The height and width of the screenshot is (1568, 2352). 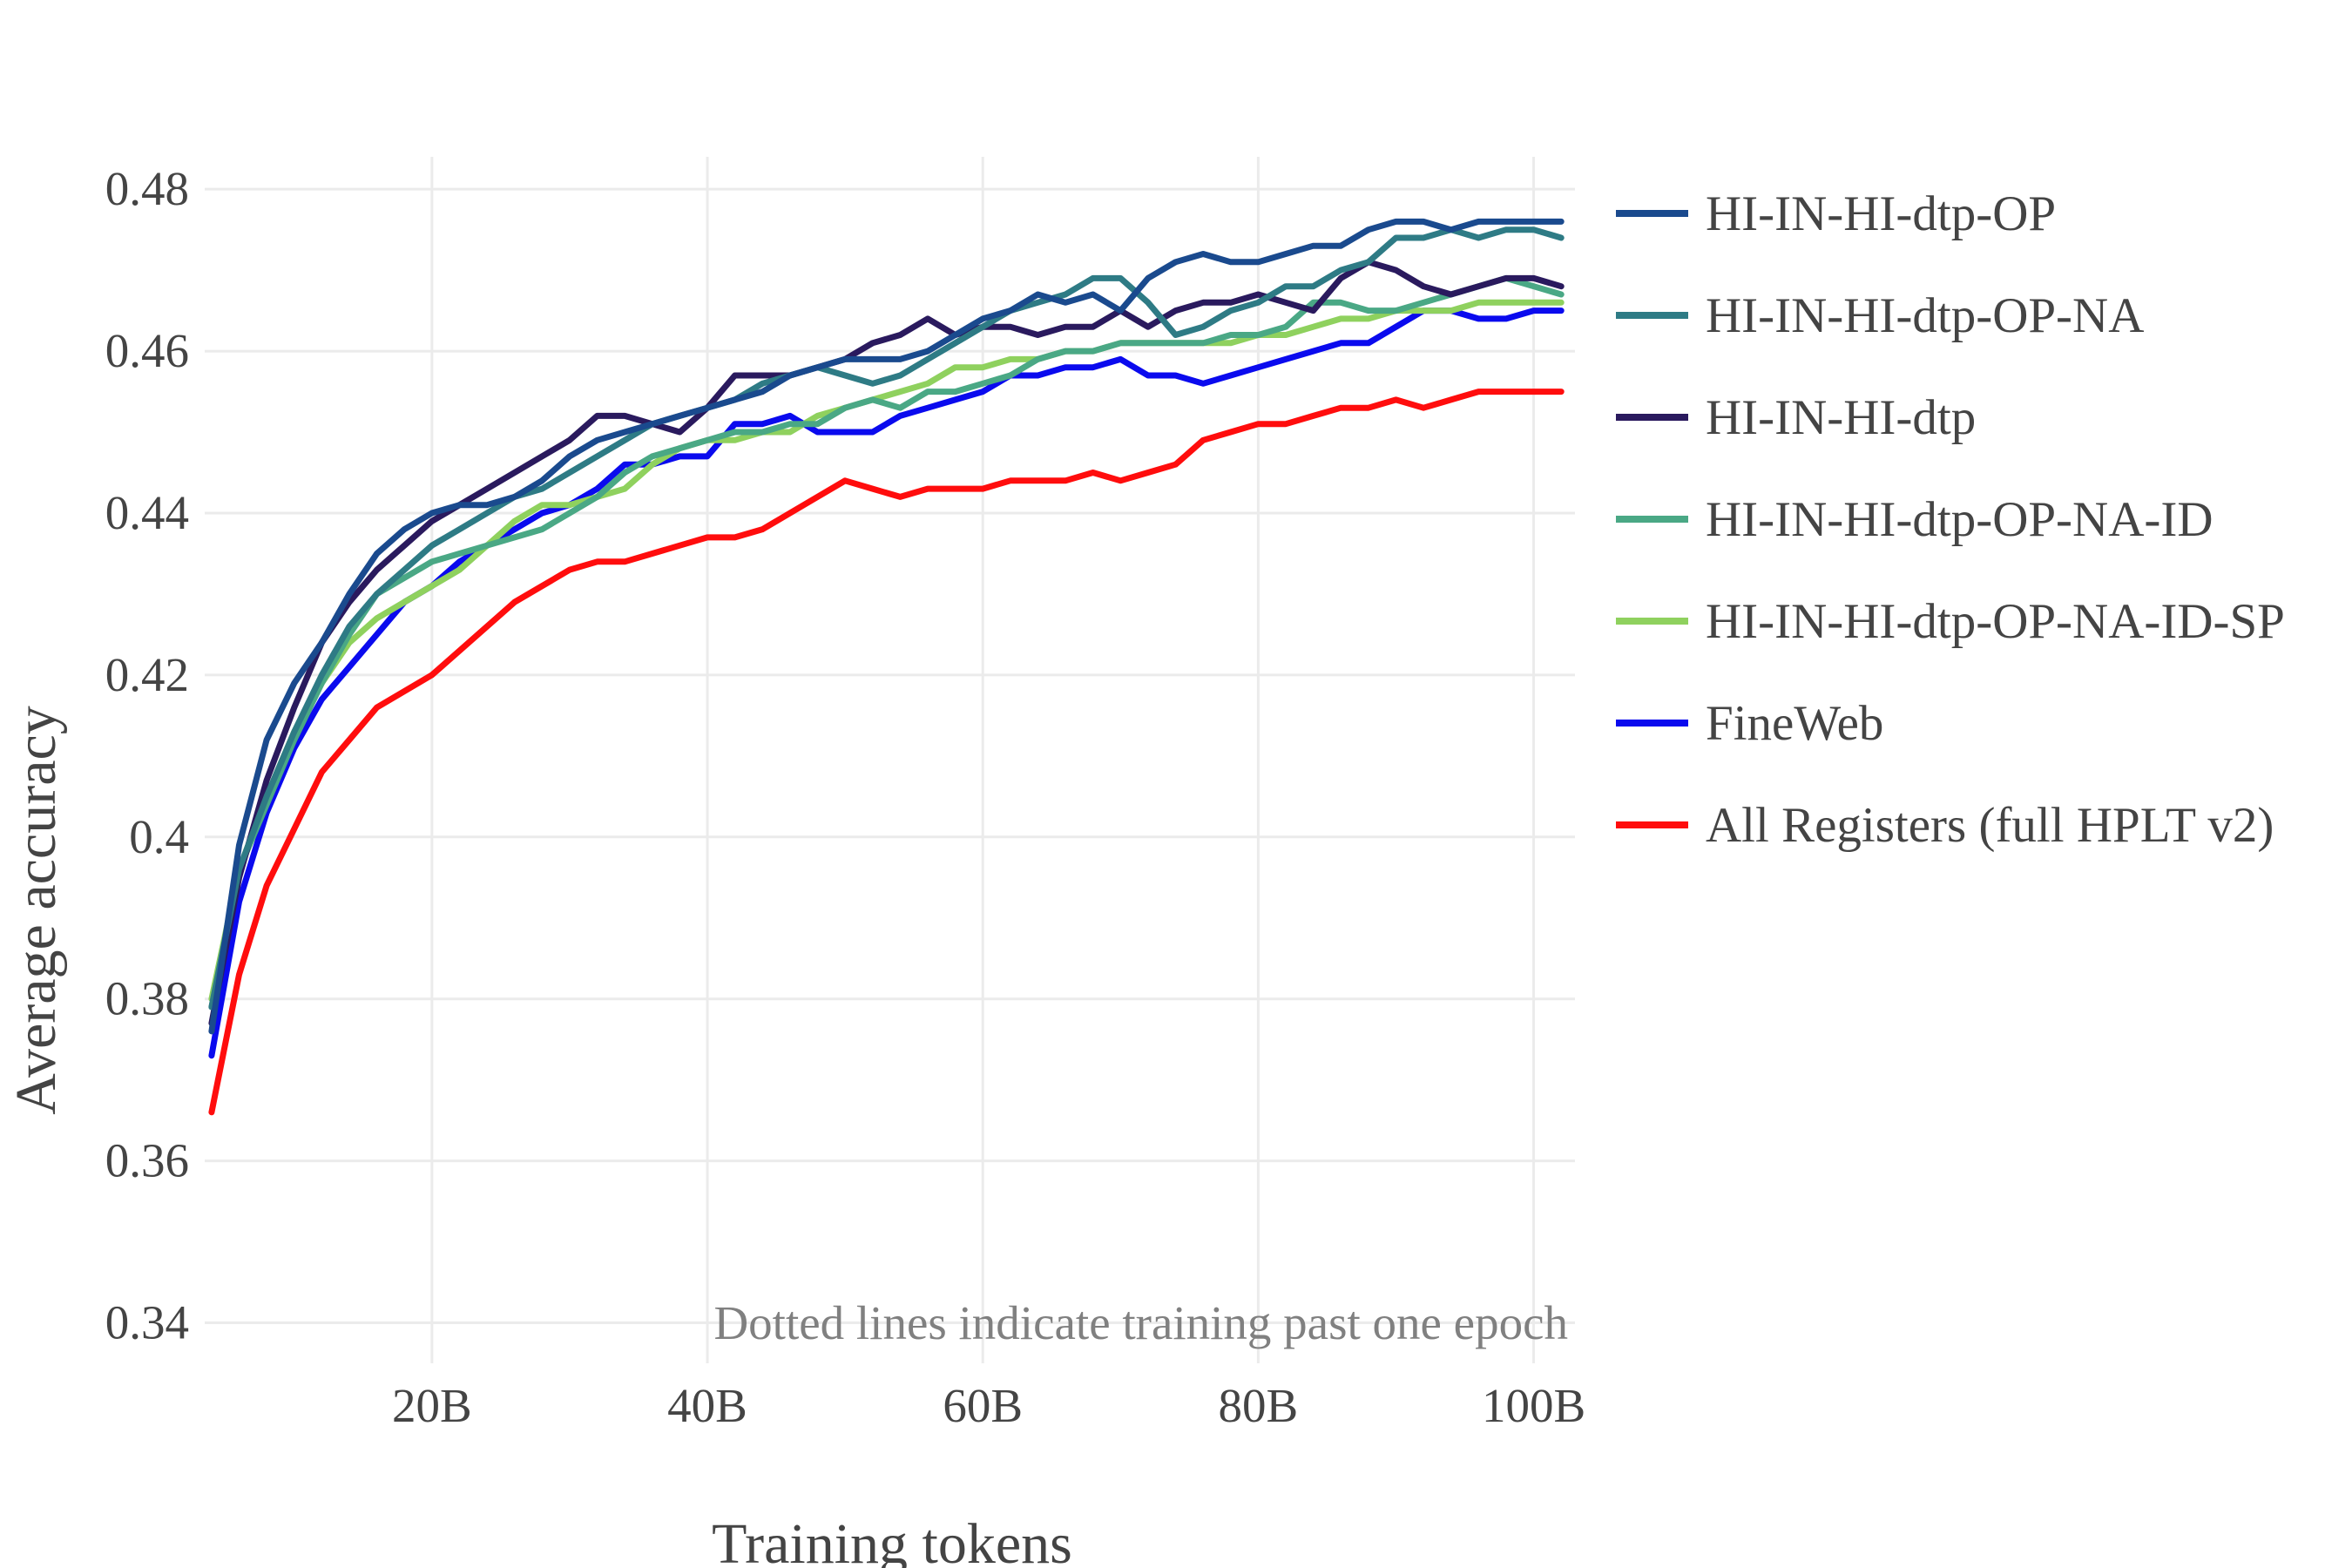 I want to click on x-tick-label: 20B, so click(x=432, y=1405).